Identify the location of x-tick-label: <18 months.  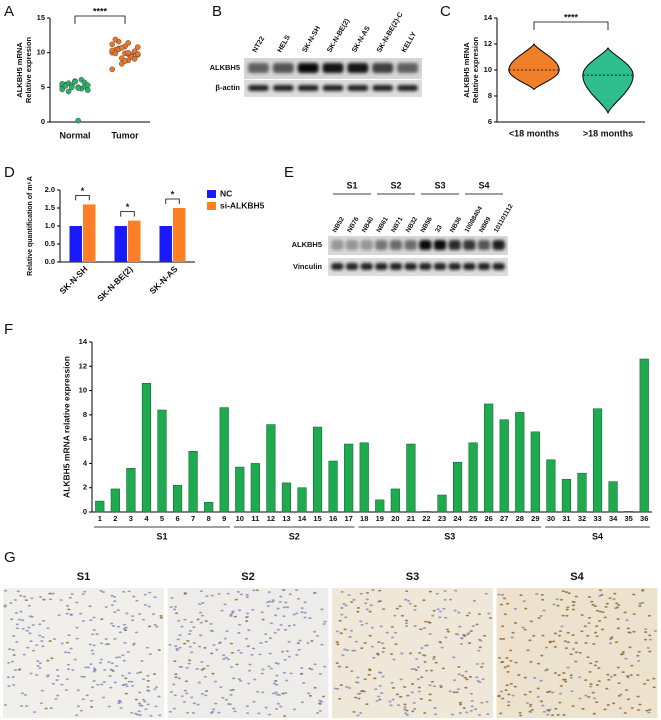
(534, 133).